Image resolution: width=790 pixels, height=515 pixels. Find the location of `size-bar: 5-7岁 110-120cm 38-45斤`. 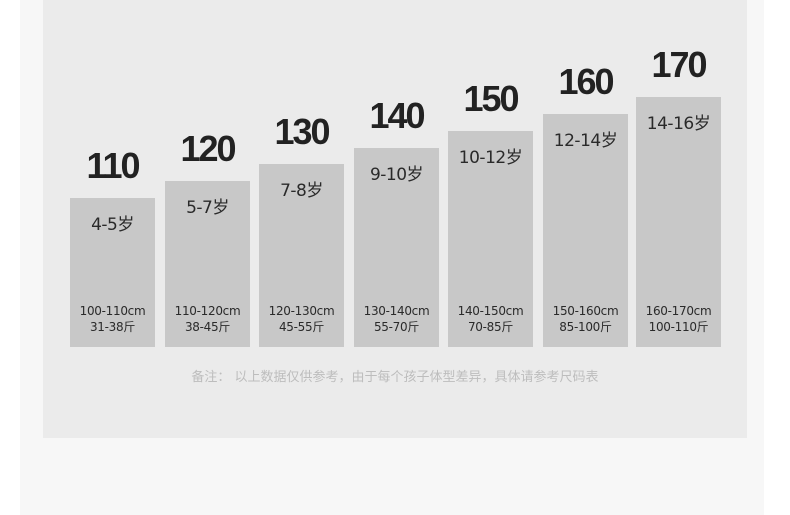

size-bar: 5-7岁 110-120cm 38-45斤 is located at coordinates (207, 264).